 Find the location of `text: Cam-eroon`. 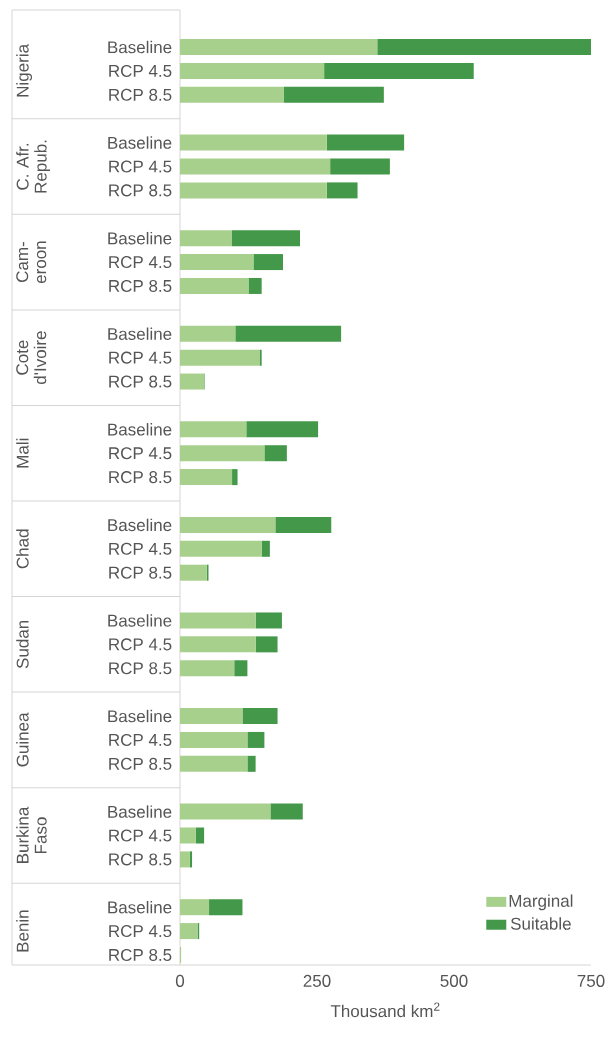

text: Cam-eroon is located at coordinates (31, 262).